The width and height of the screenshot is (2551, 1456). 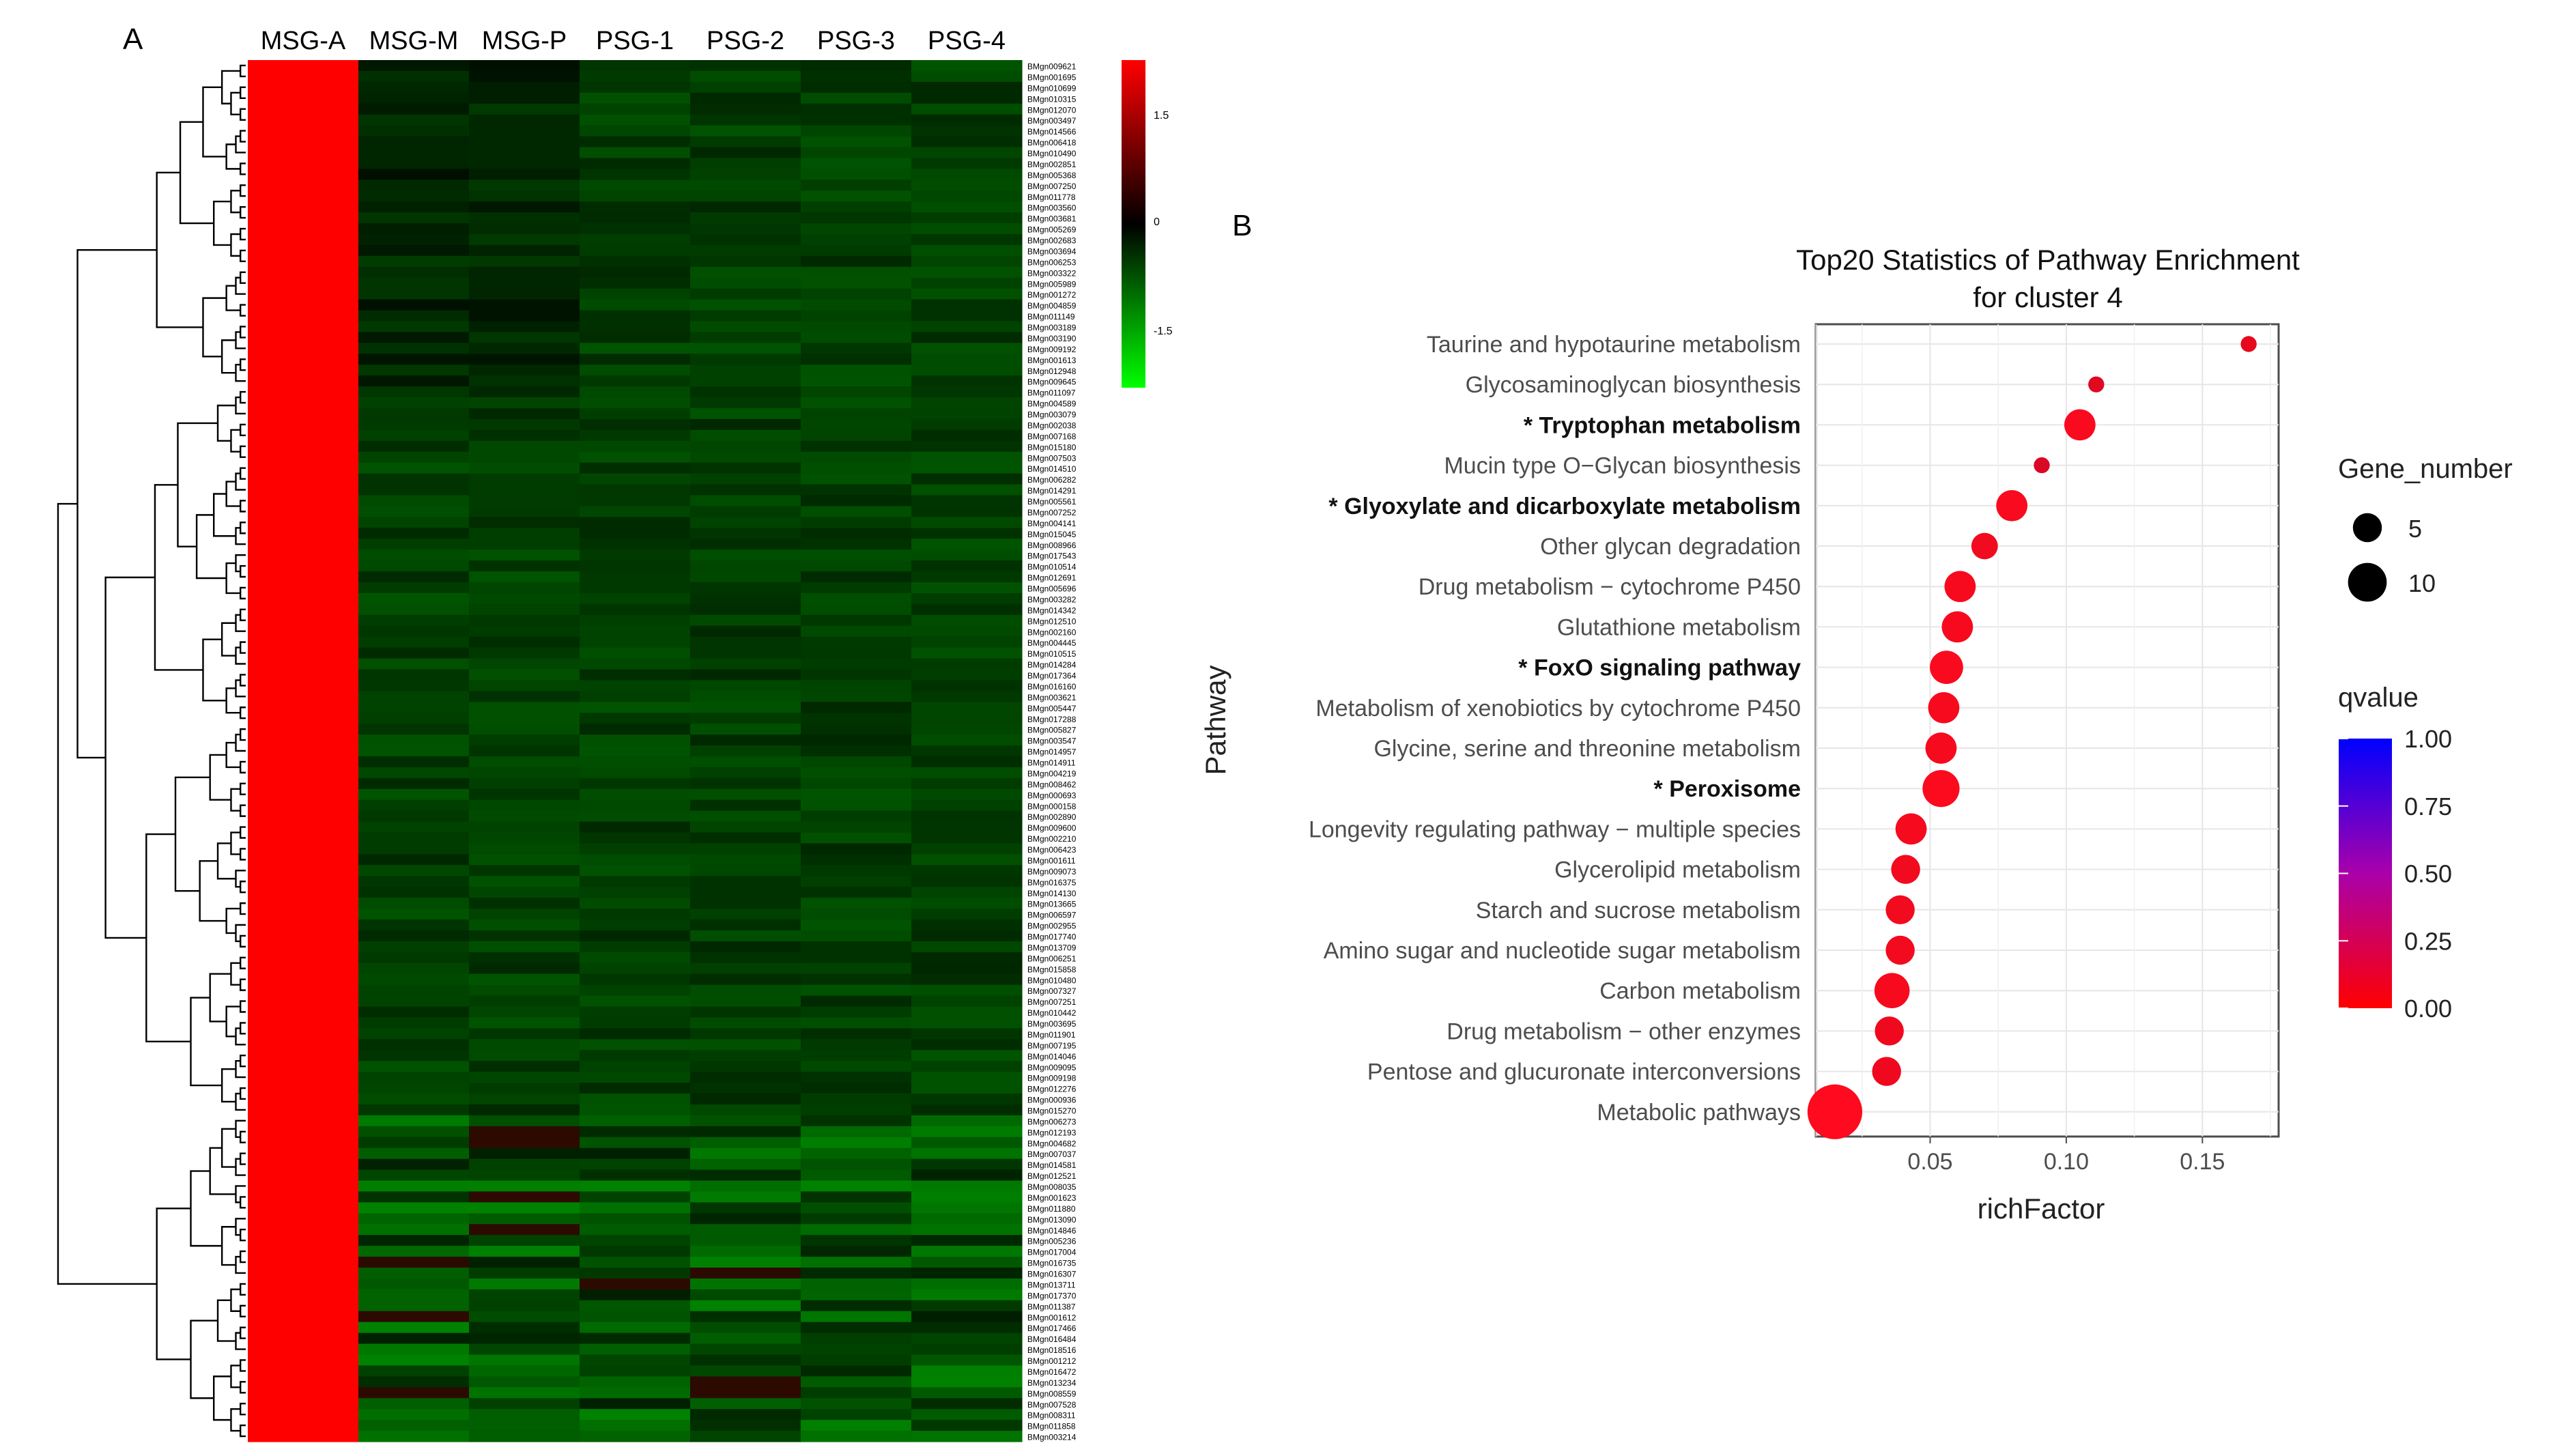 I want to click on heatmap-row-label: BMgn008559, so click(x=1052, y=1394).